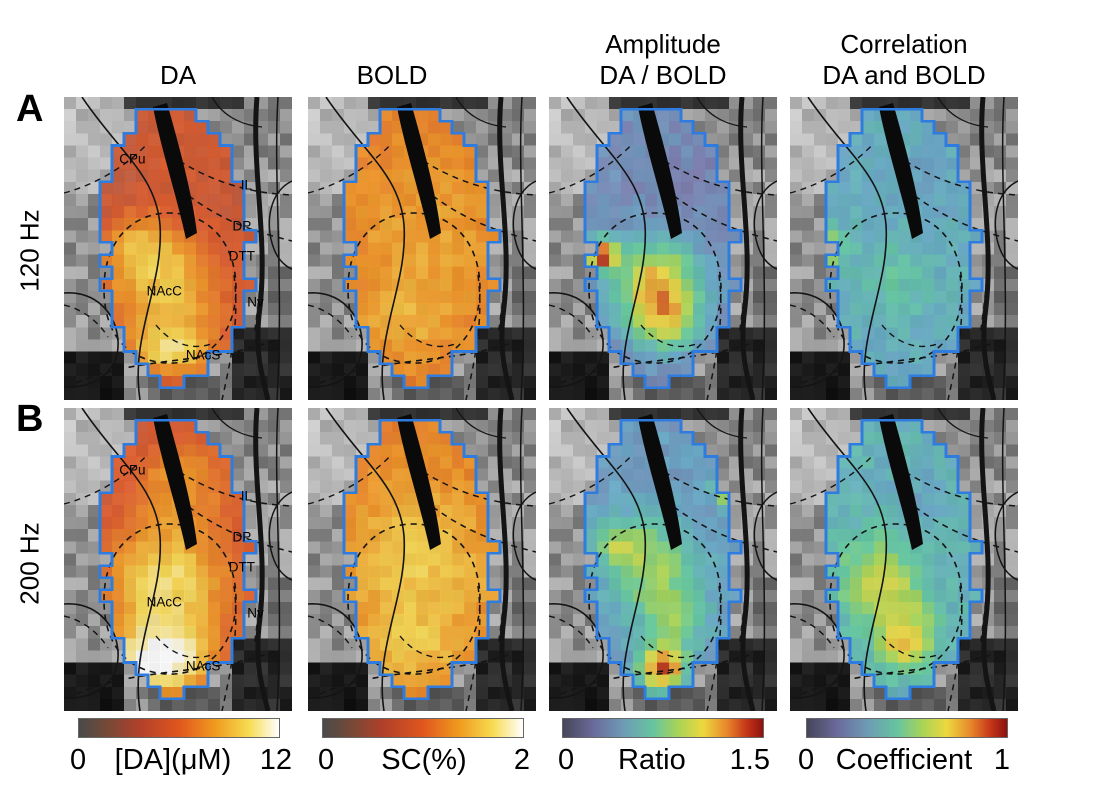 The width and height of the screenshot is (1114, 810). What do you see at coordinates (652, 760) in the screenshot?
I see `colorbar-title: Ratio` at bounding box center [652, 760].